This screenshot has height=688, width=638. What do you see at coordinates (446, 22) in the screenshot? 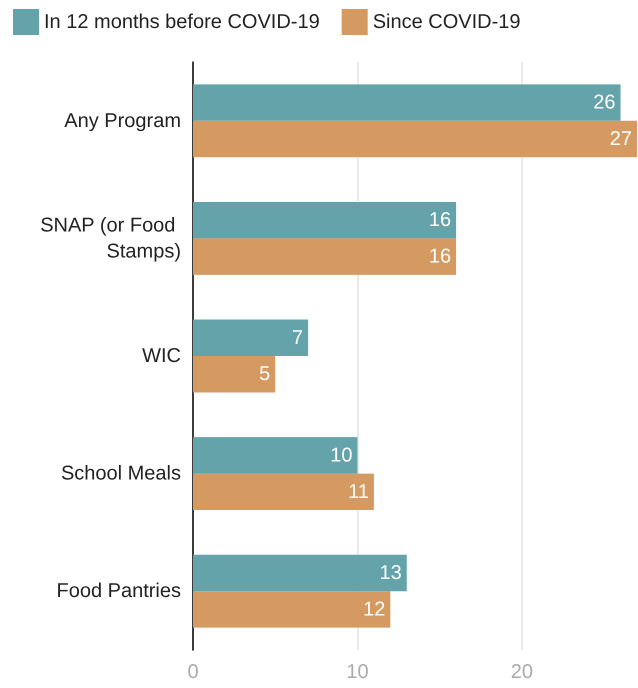
I see `legend-label: Since COVID-19` at bounding box center [446, 22].